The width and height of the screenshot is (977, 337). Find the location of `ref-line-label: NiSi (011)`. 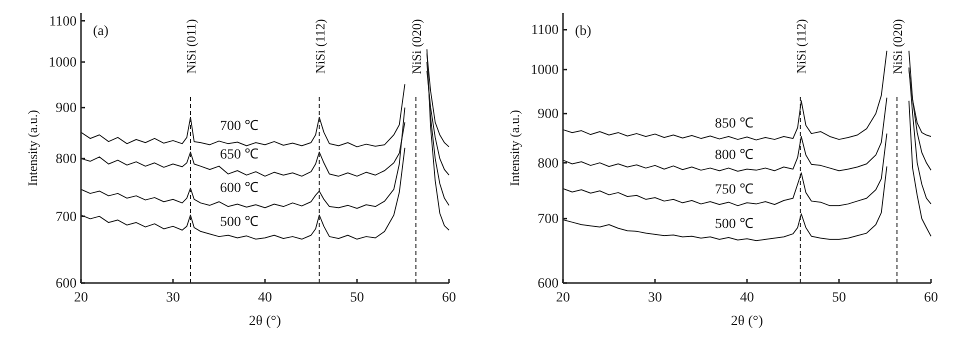

ref-line-label: NiSi (011) is located at coordinates (190, 46).